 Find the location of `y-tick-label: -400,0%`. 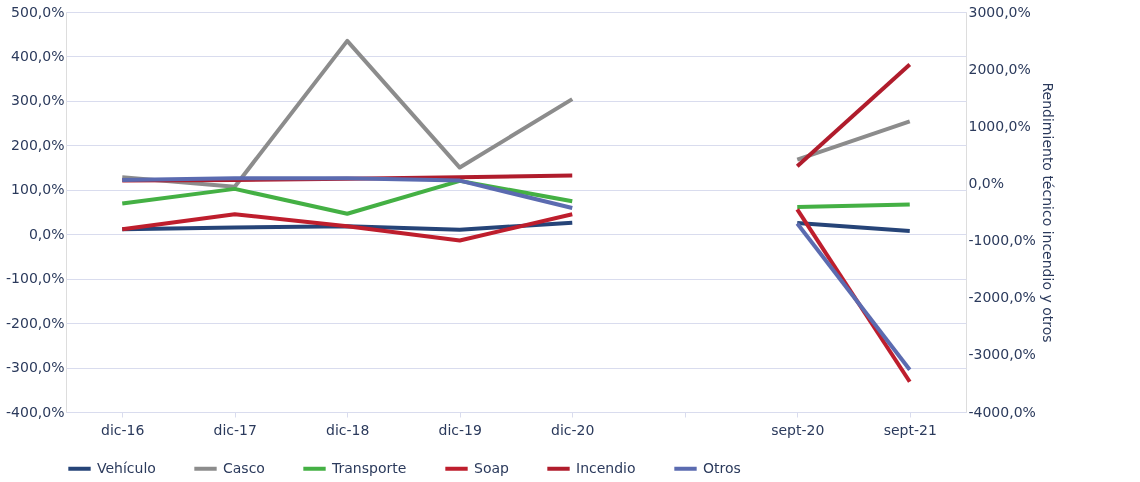

y-tick-label: -400,0% is located at coordinates (35, 411).